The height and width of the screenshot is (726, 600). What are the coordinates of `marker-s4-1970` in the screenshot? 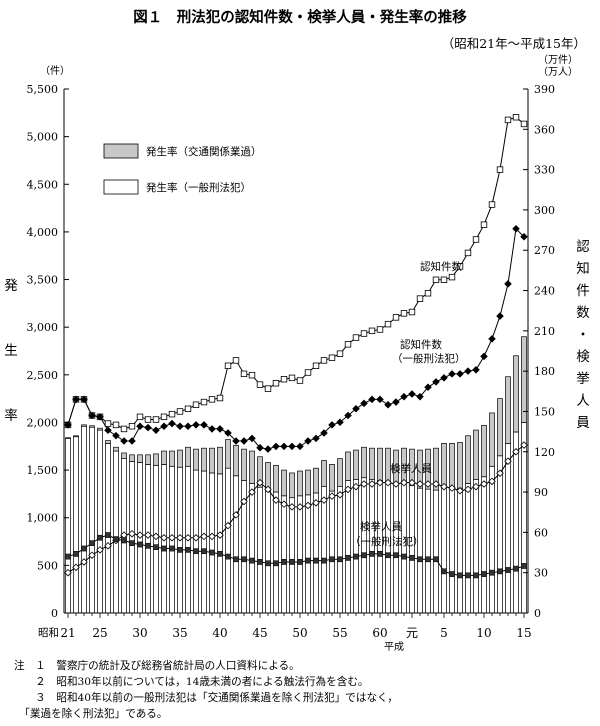 It's located at (260, 562).